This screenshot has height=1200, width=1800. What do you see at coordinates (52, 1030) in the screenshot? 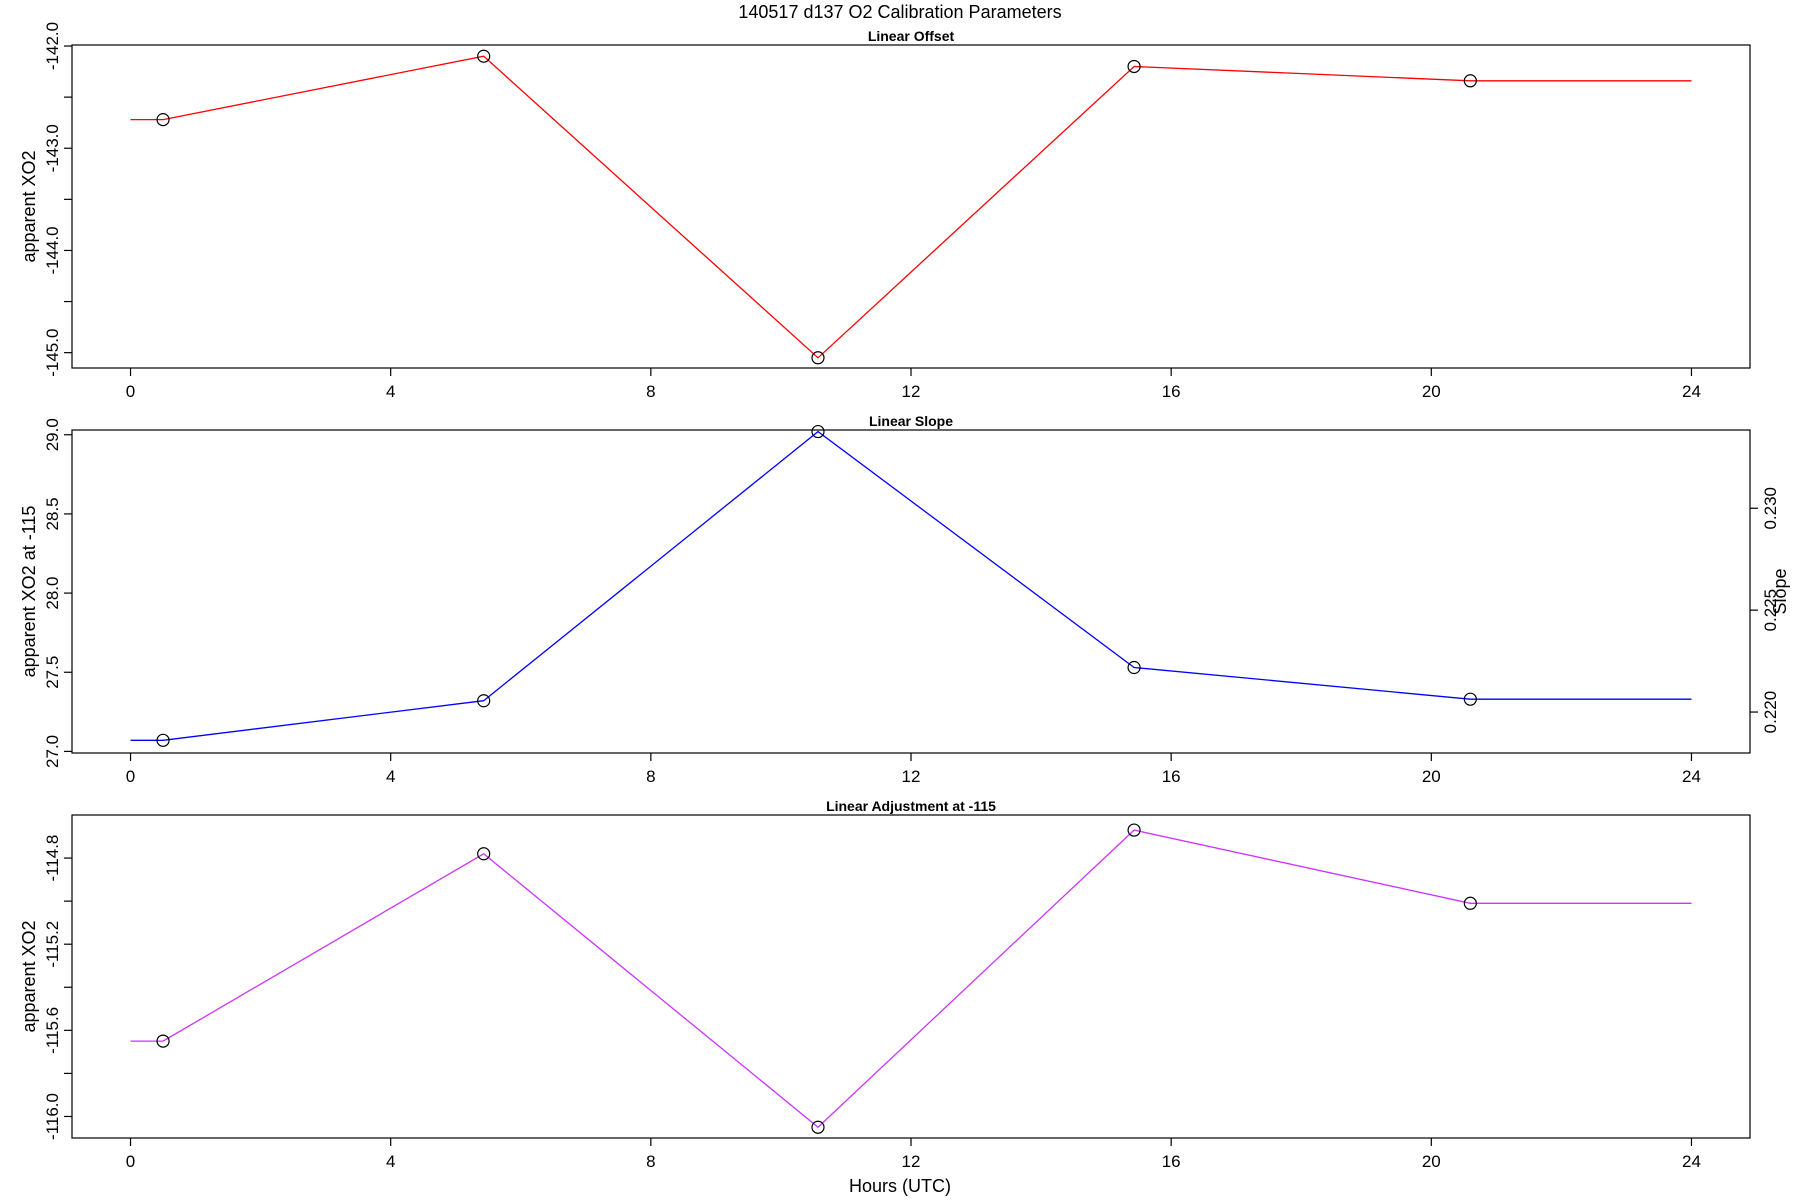
I see `adjustment-y-tick-label: -115.6` at bounding box center [52, 1030].